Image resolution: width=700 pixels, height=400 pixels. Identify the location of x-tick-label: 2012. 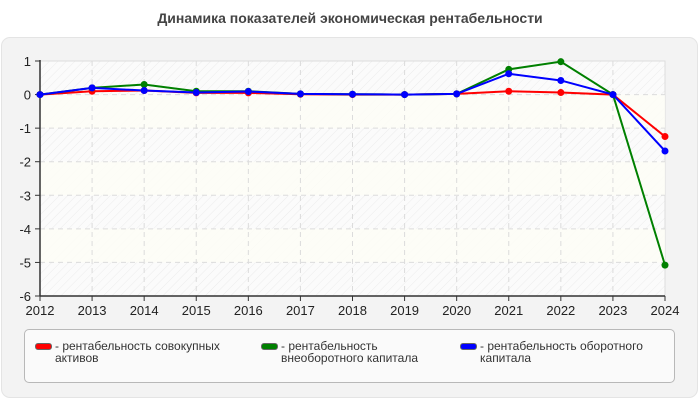
(40, 310).